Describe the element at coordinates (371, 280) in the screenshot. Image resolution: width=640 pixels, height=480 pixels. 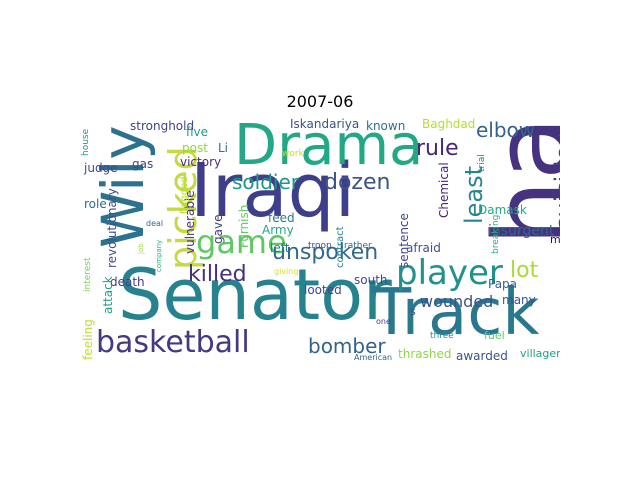
I see `word-south: south` at that location.